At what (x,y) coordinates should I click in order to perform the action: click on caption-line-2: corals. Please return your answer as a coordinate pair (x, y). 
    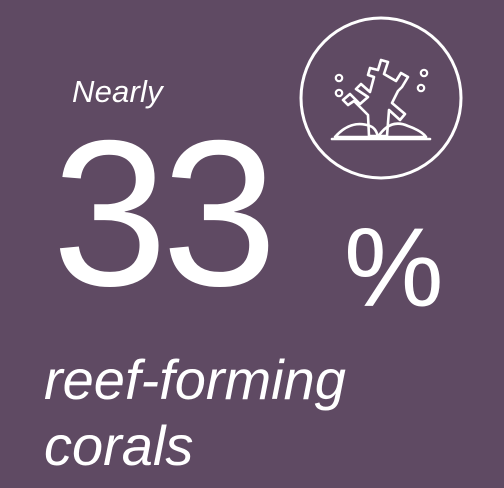
    Looking at the image, I should click on (119, 445).